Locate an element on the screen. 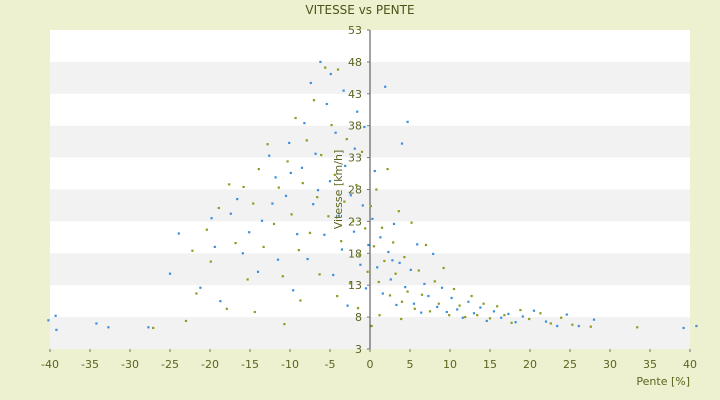  y-tick-label: 18 is located at coordinates (355, 253).